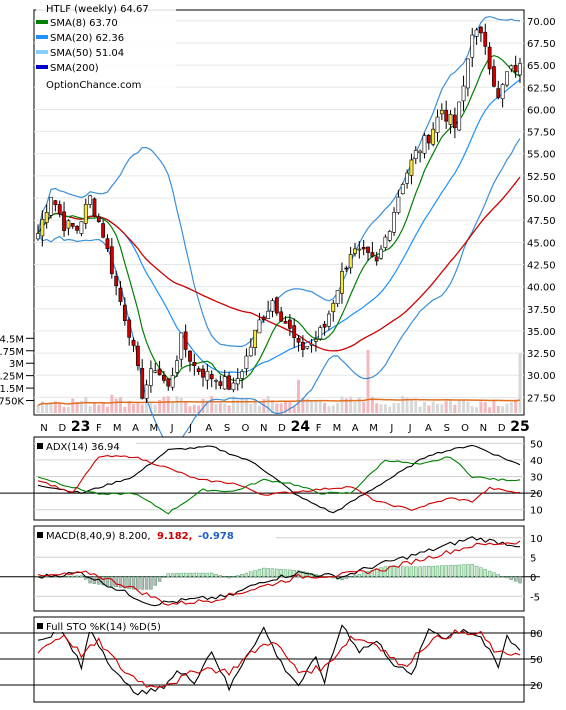 The height and width of the screenshot is (710, 566). I want to click on indicator-tick-label: 50, so click(536, 444).